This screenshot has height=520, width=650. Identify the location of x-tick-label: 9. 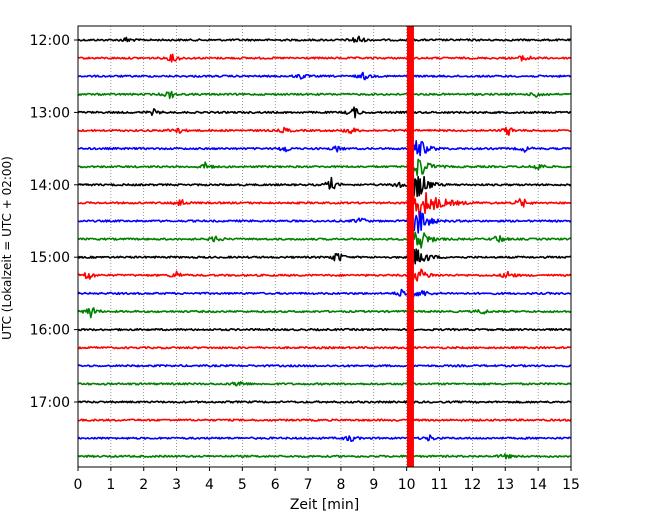
(373, 485).